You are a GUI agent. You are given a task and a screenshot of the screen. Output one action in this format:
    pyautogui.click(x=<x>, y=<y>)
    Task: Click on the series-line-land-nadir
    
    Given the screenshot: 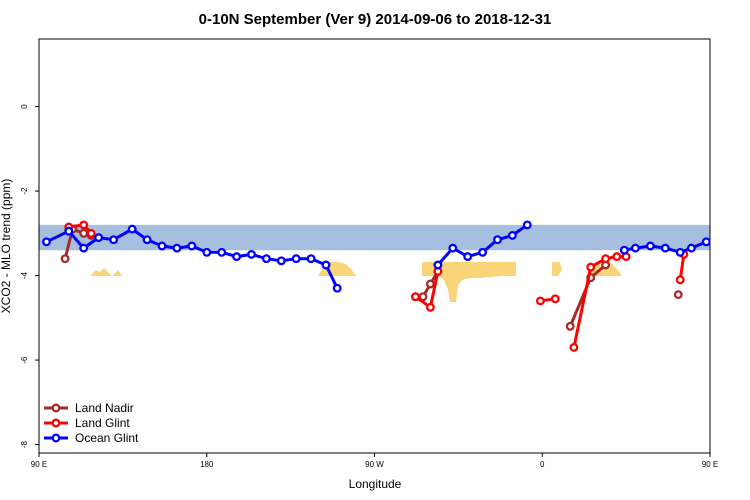 What is the action you would take?
    pyautogui.click(x=741, y=244)
    